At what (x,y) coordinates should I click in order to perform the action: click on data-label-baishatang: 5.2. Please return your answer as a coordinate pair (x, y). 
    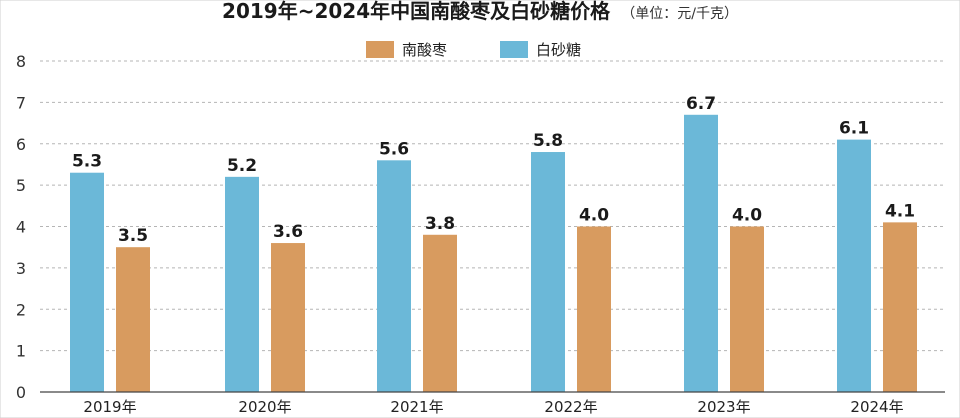
    Looking at the image, I should click on (242, 166).